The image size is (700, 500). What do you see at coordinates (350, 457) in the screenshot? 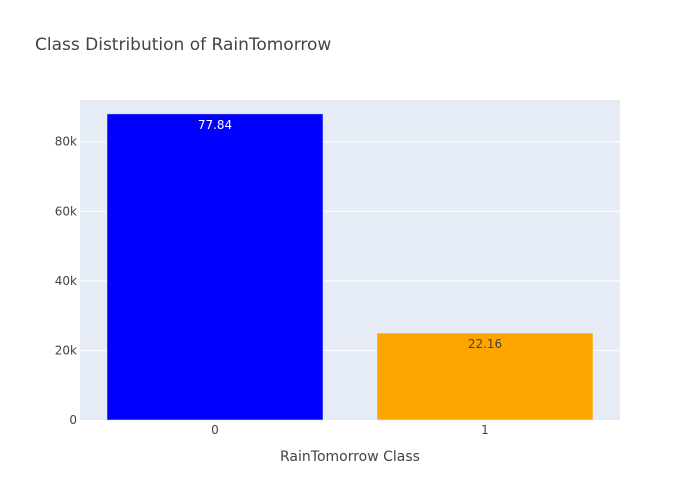
I see `x-axis-title: RainTomorrow Class` at bounding box center [350, 457].